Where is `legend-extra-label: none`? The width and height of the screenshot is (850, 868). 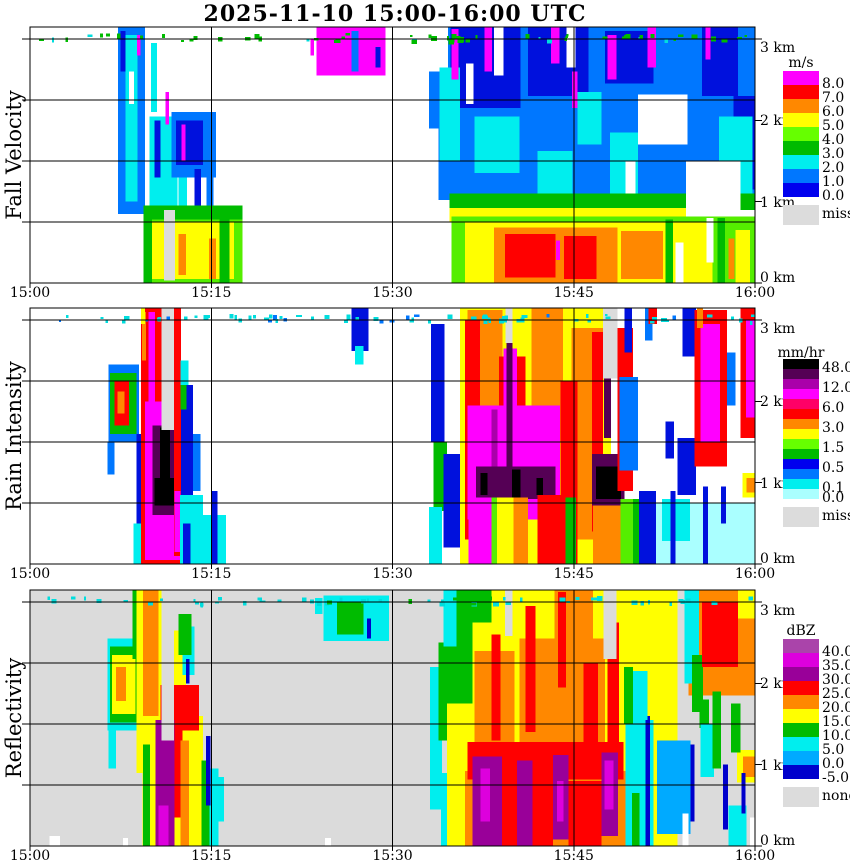
legend-extra-label: none is located at coordinates (836, 796).